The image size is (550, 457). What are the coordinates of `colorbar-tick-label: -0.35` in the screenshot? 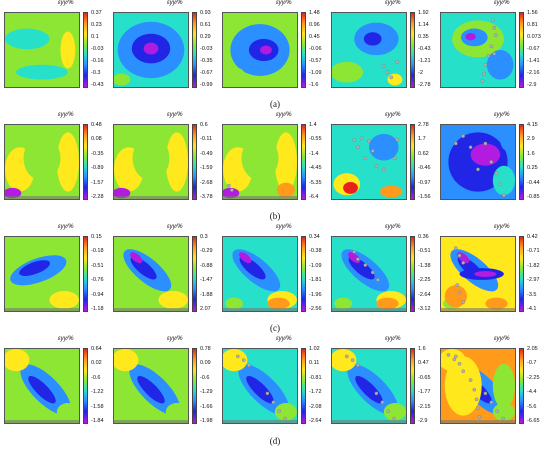 It's located at (206, 61).